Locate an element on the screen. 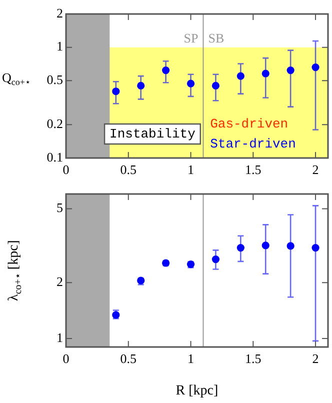 Image resolution: width=332 pixels, height=403 pixels. annotation: SB is located at coordinates (216, 38).